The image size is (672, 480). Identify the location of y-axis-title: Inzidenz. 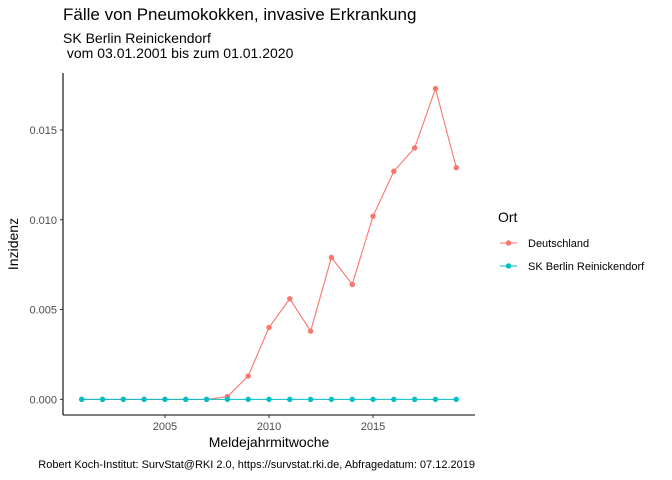
(13, 244).